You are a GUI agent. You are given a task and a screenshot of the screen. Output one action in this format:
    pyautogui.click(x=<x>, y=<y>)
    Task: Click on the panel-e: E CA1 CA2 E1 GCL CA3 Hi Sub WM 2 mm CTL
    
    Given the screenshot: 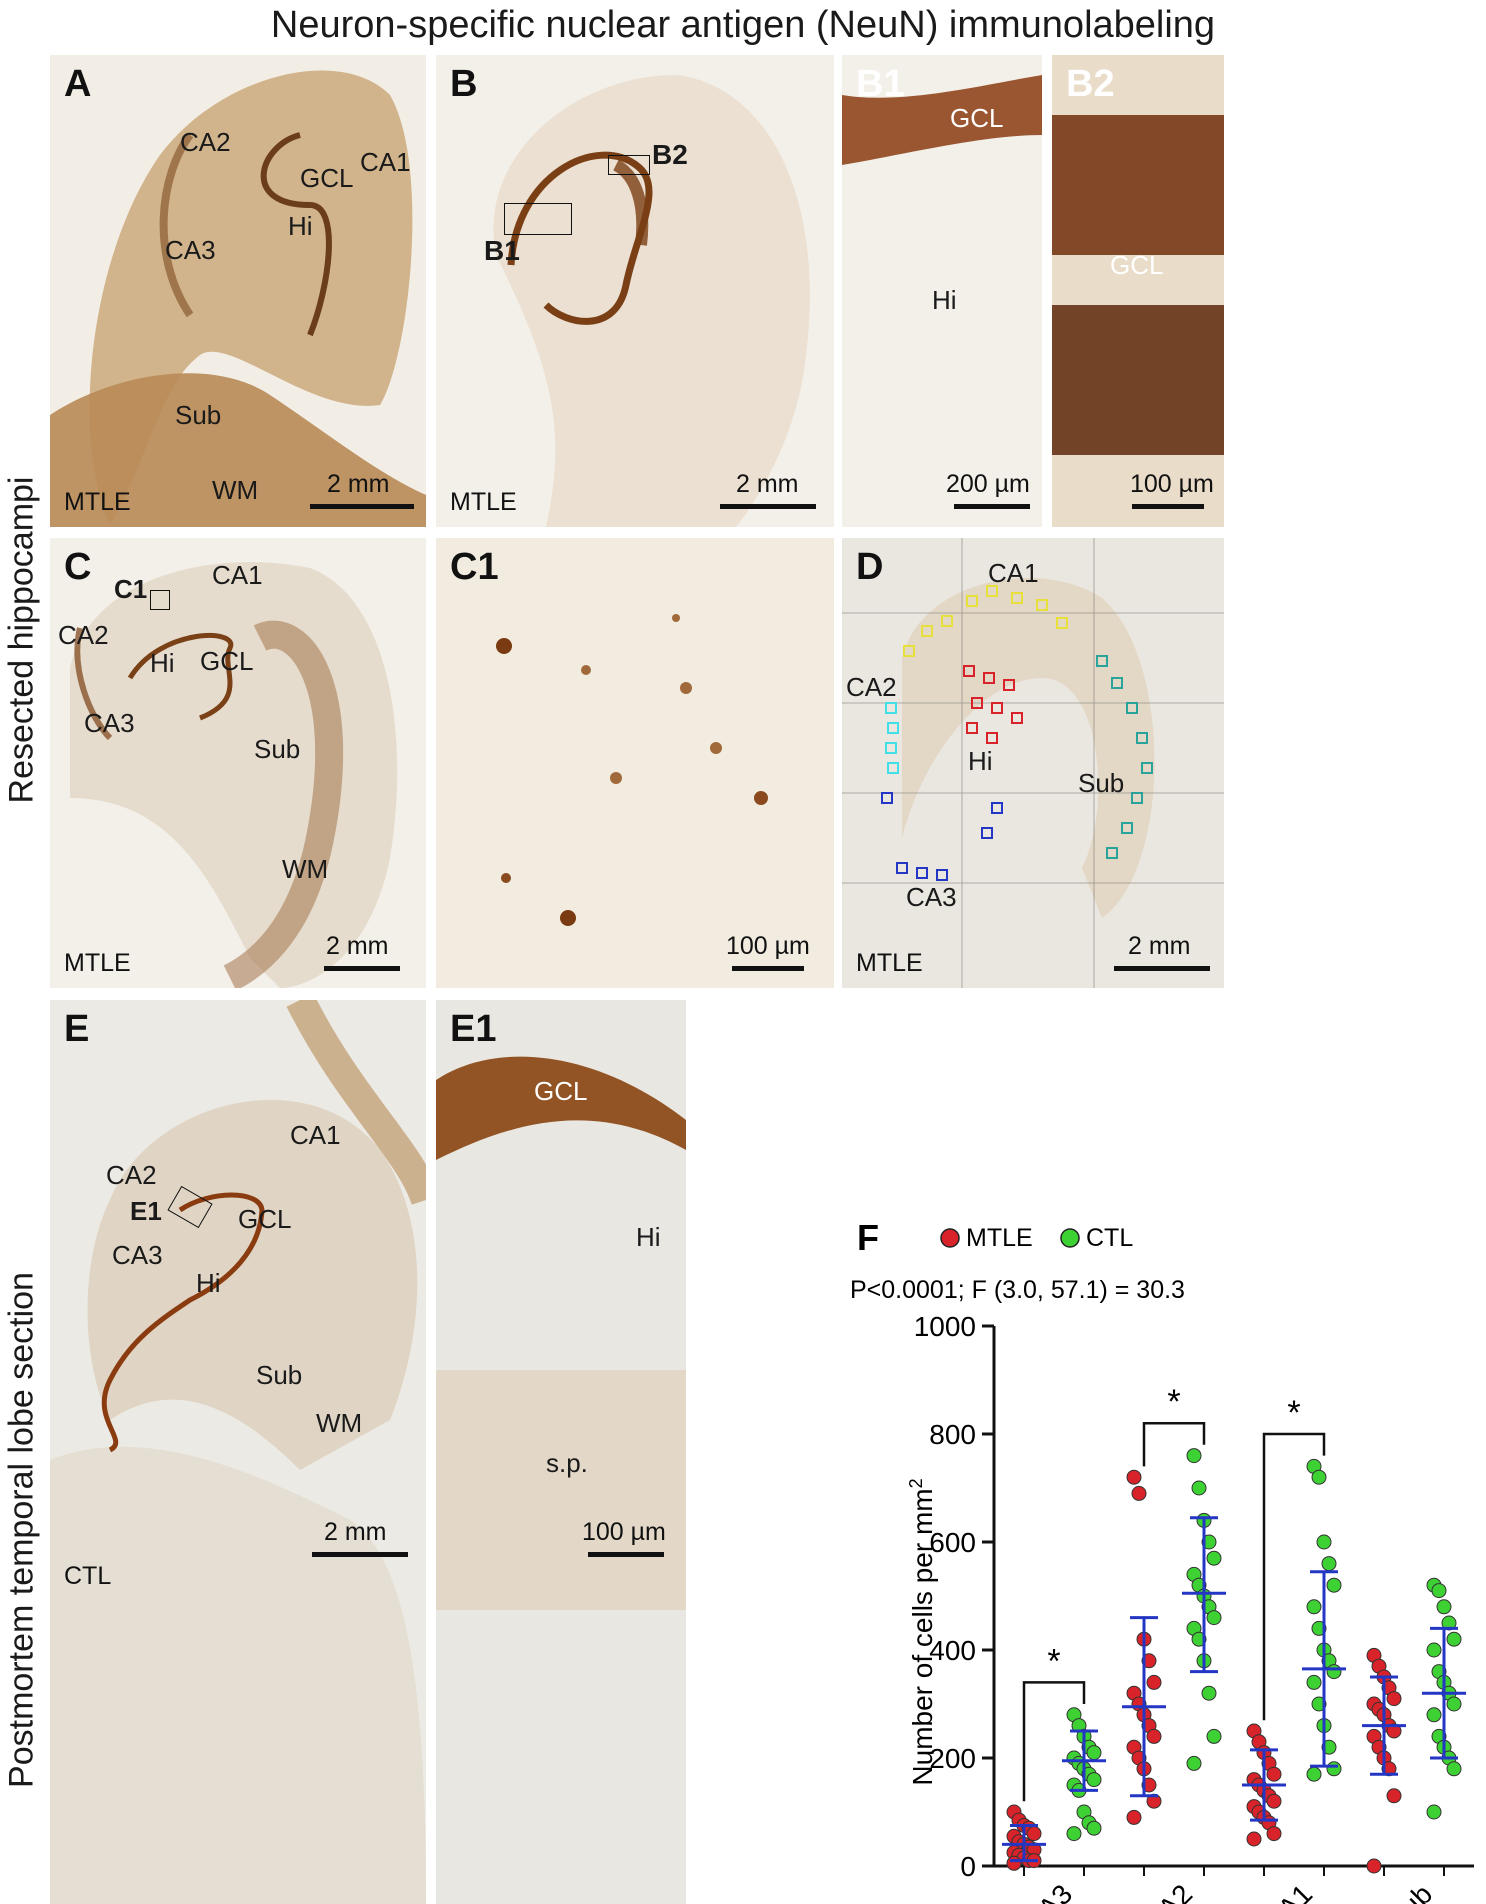 What is the action you would take?
    pyautogui.click(x=238, y=1452)
    